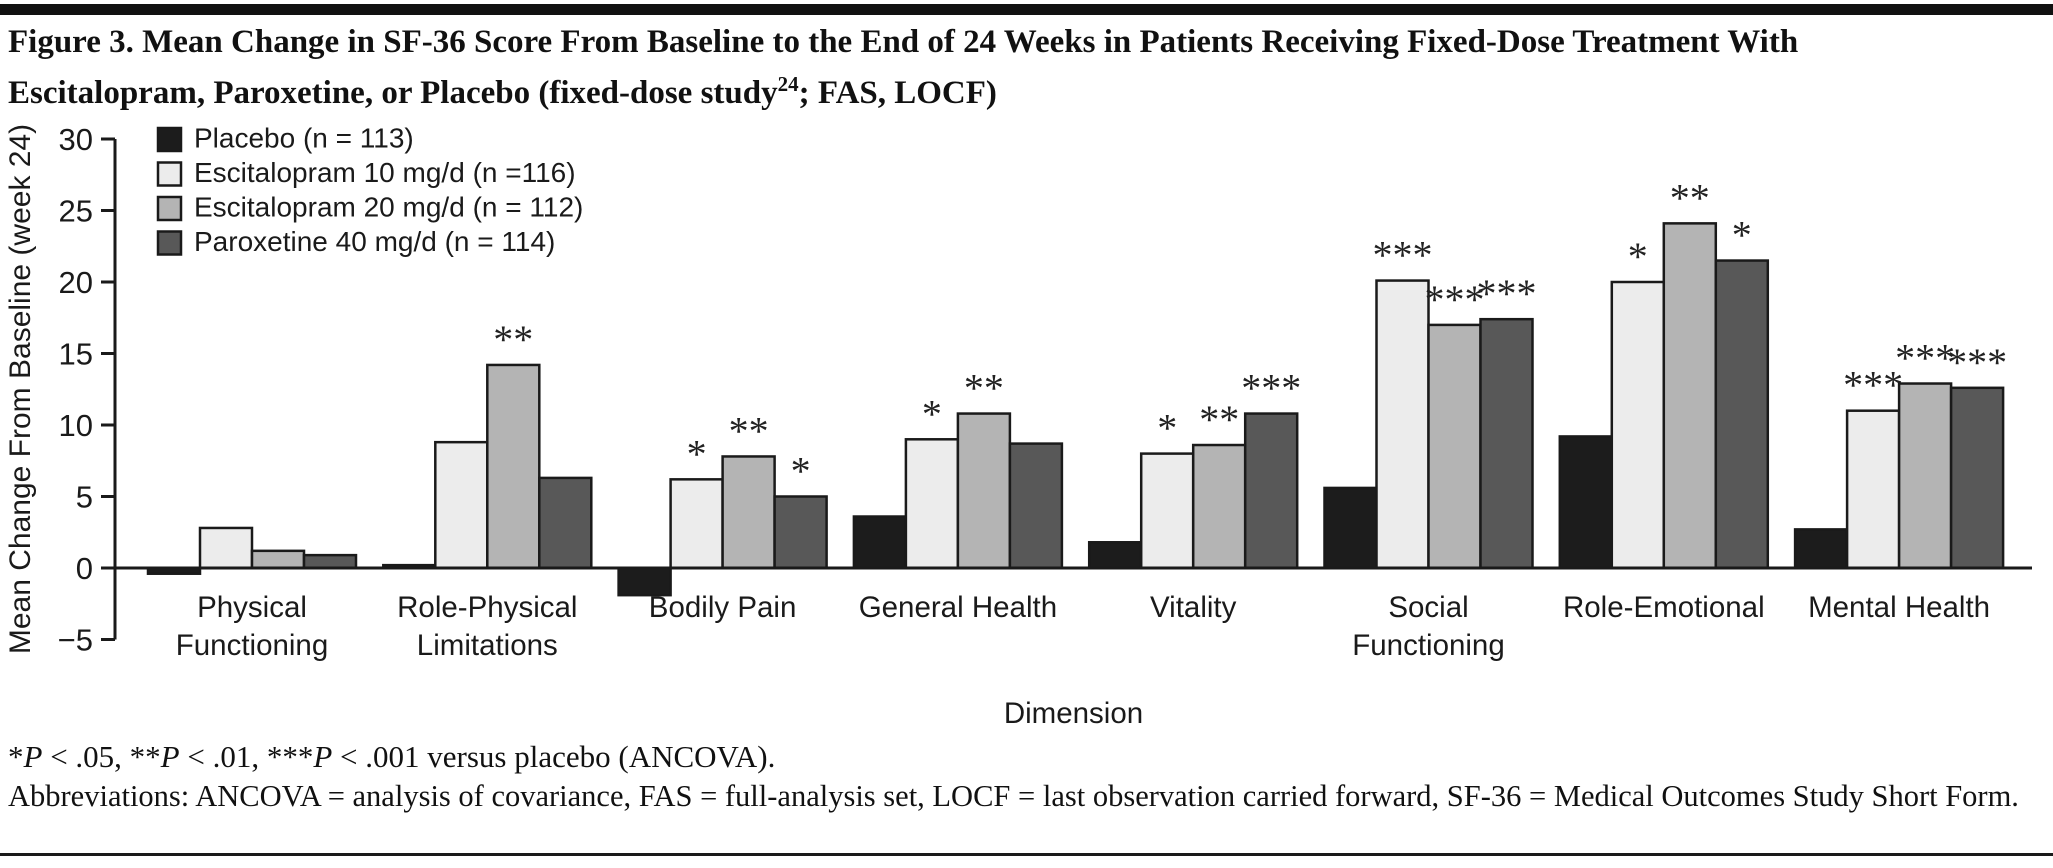  Describe the element at coordinates (1193, 607) in the screenshot. I see `category-label: Vitality` at that location.